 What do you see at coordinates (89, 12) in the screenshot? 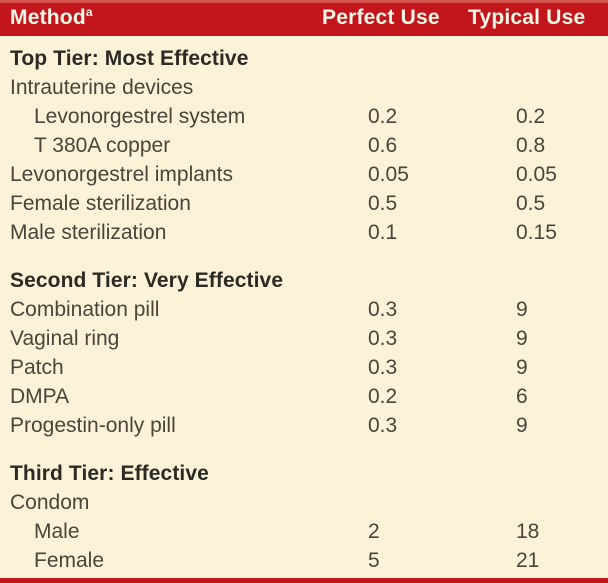
I see `method-footnote-marker: a` at bounding box center [89, 12].